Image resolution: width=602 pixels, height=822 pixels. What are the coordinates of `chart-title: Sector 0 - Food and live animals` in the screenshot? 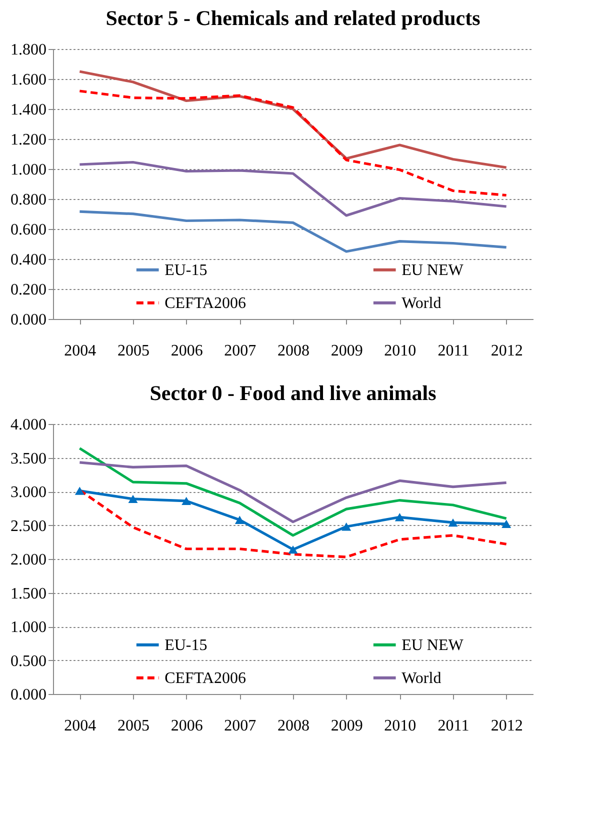 It's located at (293, 393).